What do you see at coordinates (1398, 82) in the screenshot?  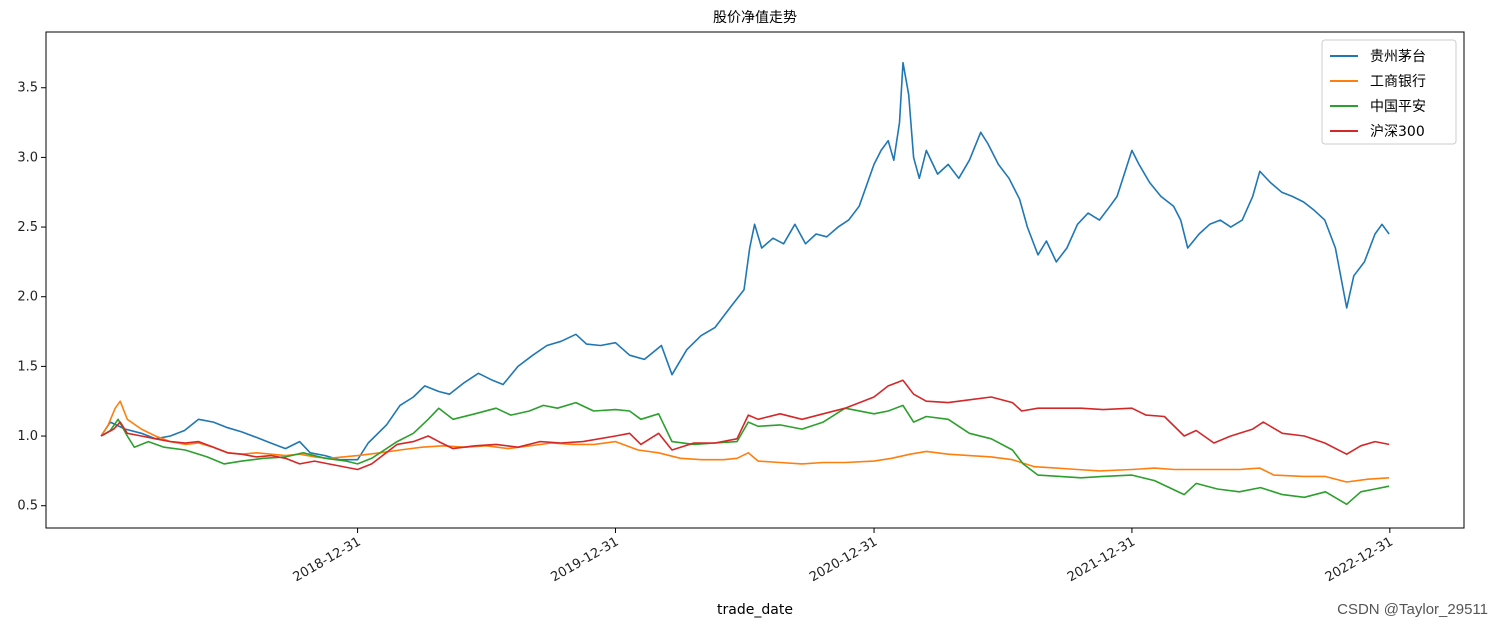 I see `legend-label: 工商银行` at bounding box center [1398, 82].